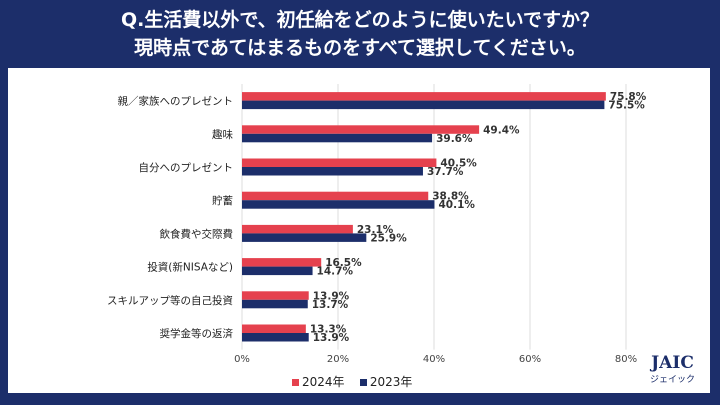 The height and width of the screenshot is (405, 720). I want to click on logo-subtext: ジェイック, so click(673, 380).